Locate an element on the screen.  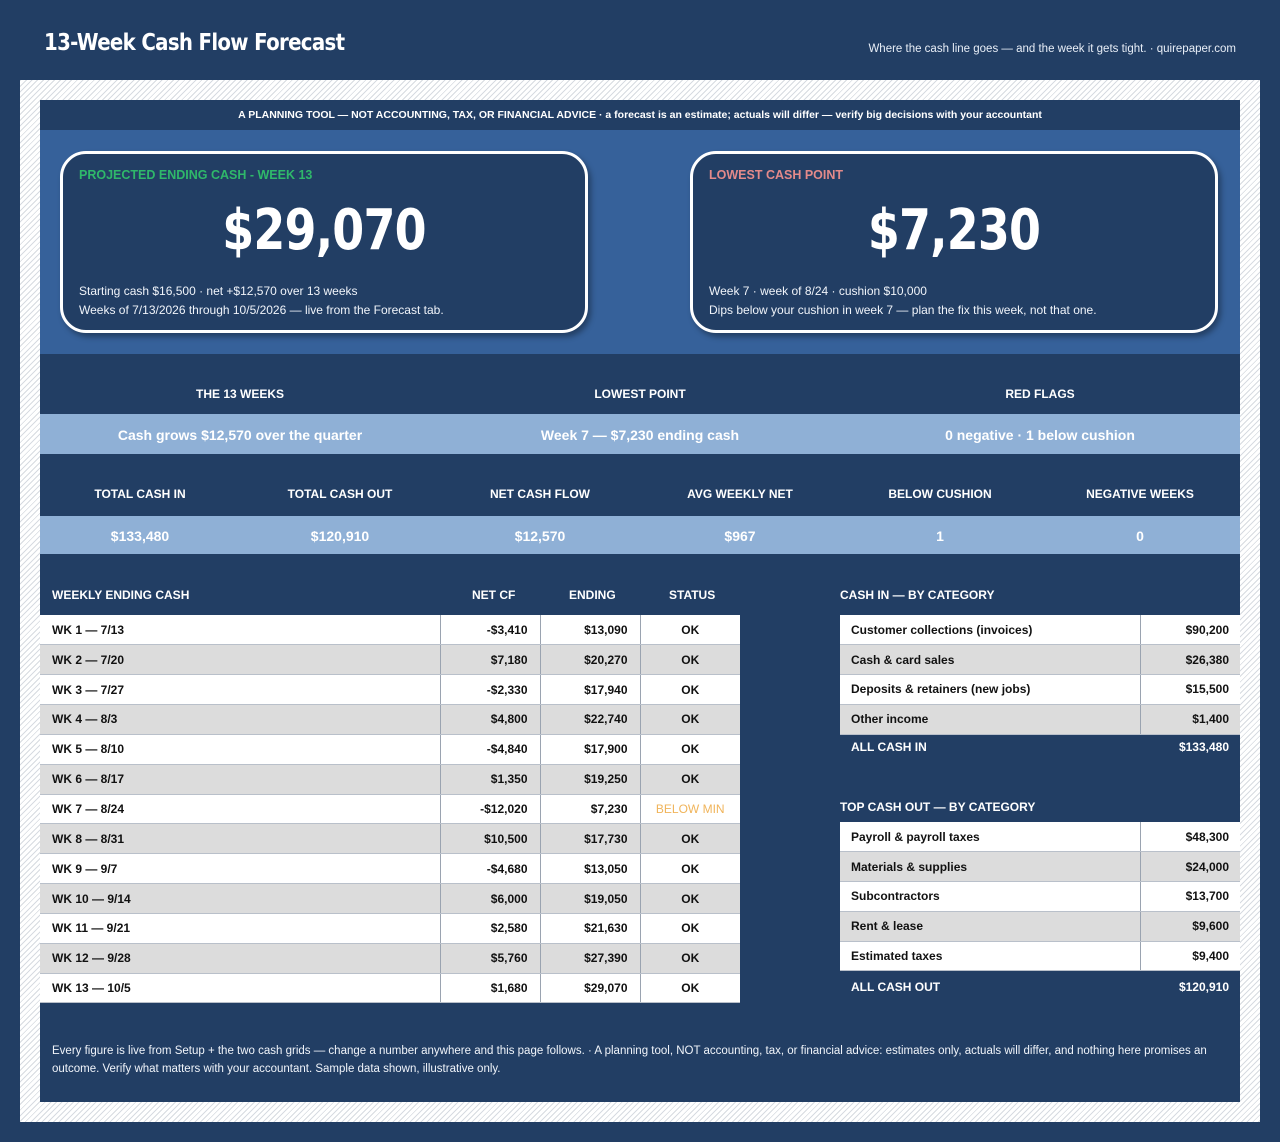
cash-in-total-label: ALL CASH IN is located at coordinates (889, 747).